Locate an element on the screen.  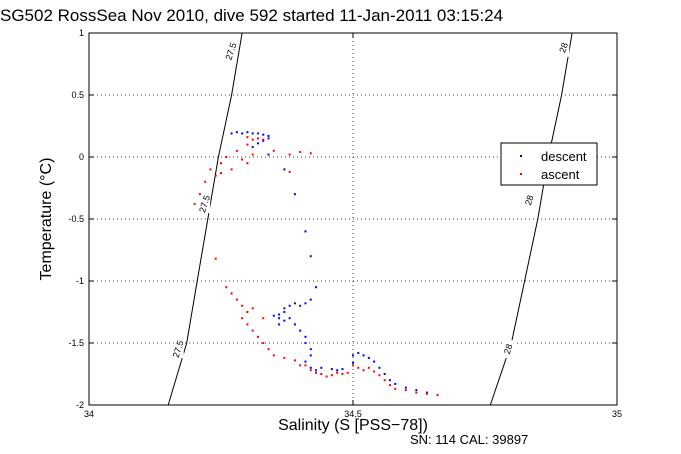
x-tick-label: 35 is located at coordinates (617, 414).